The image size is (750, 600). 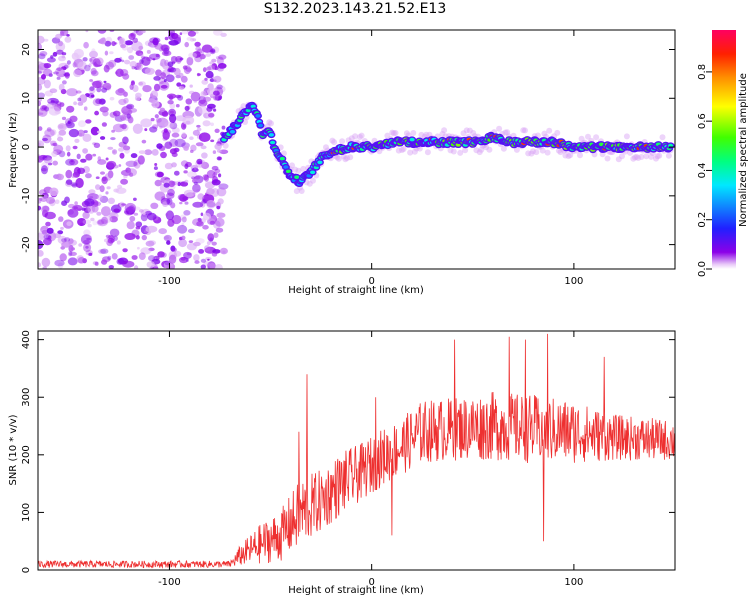 What do you see at coordinates (702, 121) in the screenshot?
I see `colorbar-tick-label: 0.6` at bounding box center [702, 121].